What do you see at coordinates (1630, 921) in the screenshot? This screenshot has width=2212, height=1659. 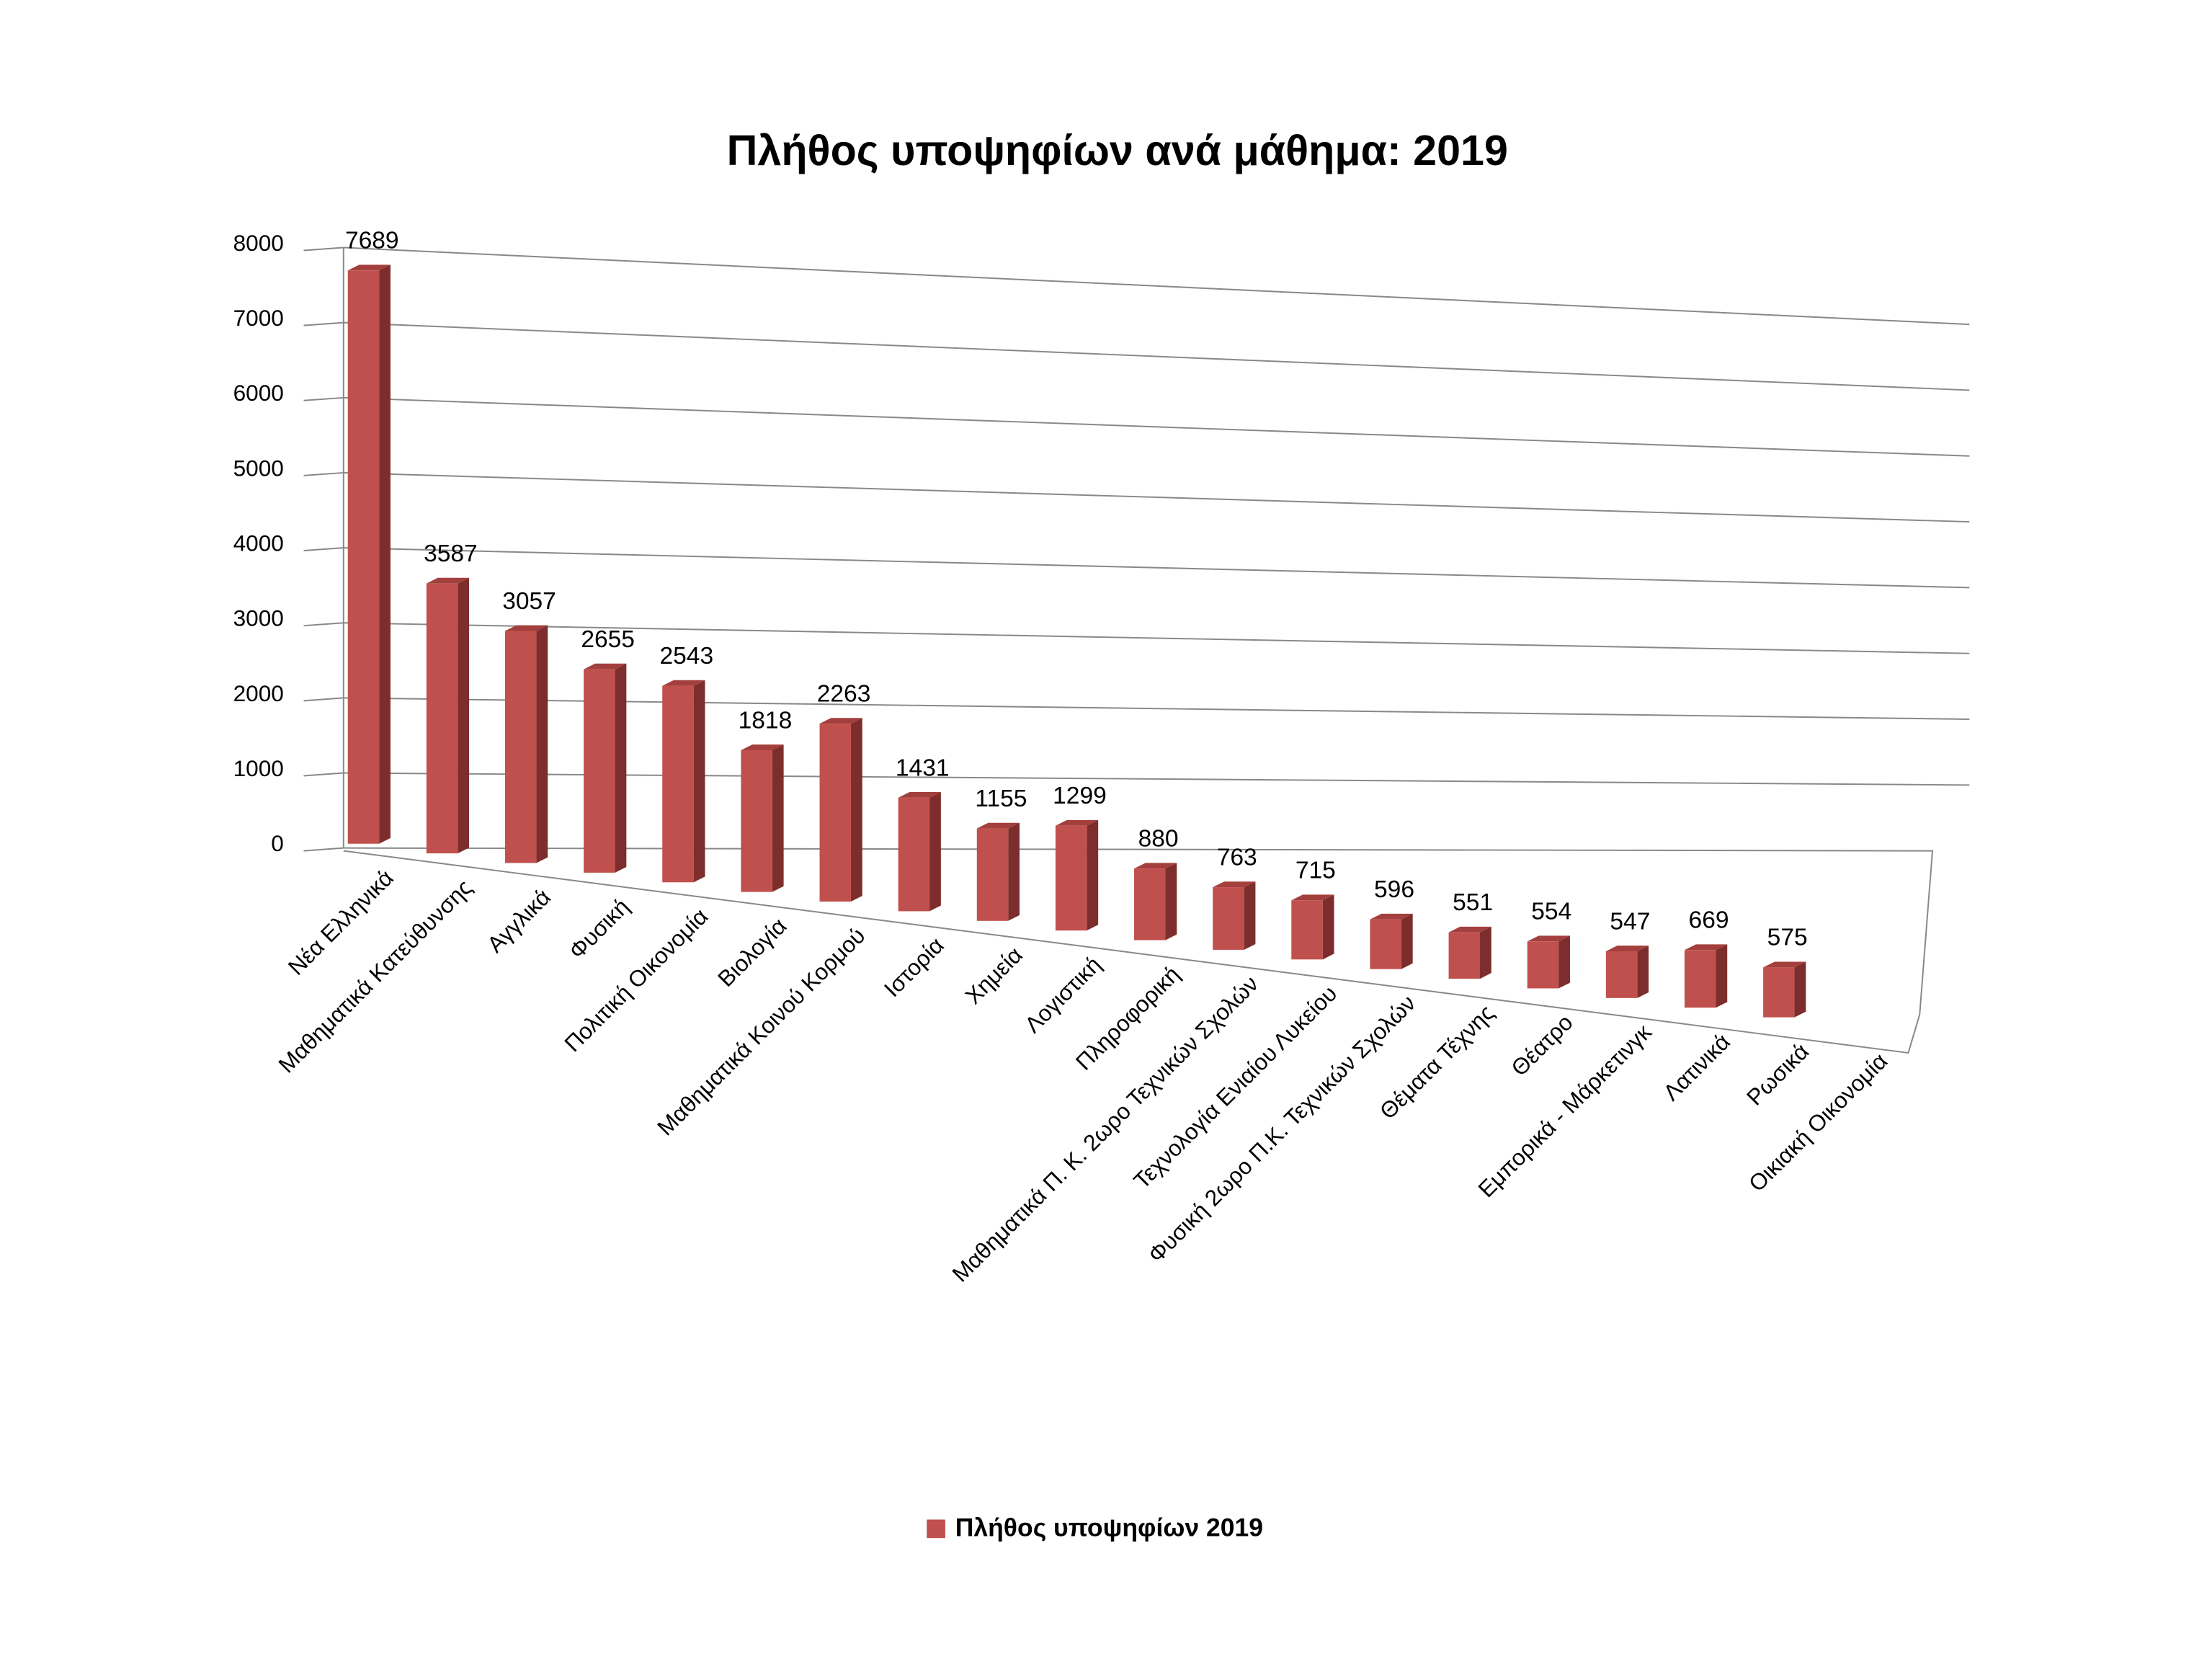 I see `value-label: 547` at bounding box center [1630, 921].